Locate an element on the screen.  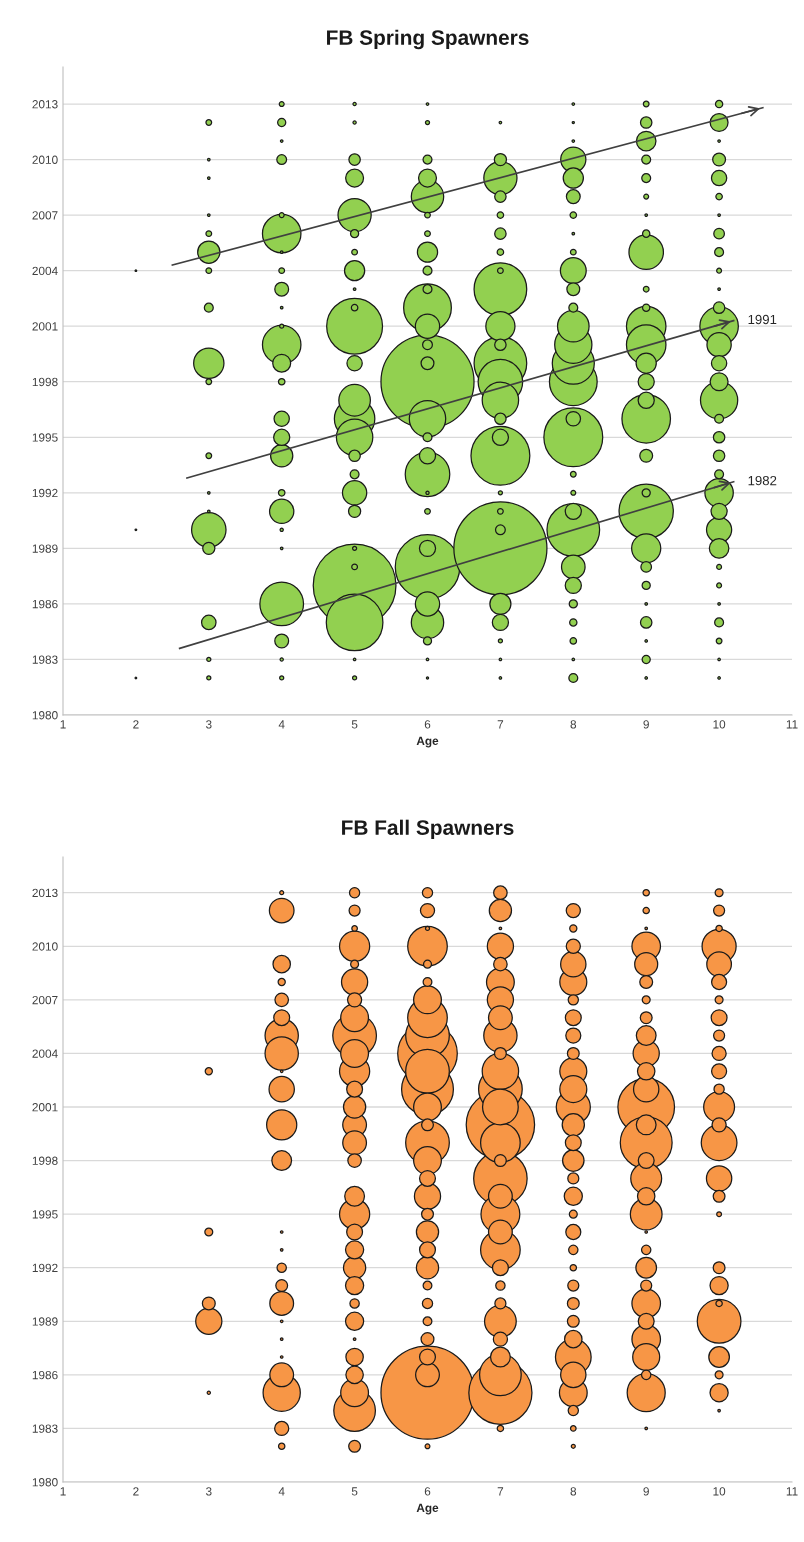
annotation: 1991 is located at coordinates (762, 319).